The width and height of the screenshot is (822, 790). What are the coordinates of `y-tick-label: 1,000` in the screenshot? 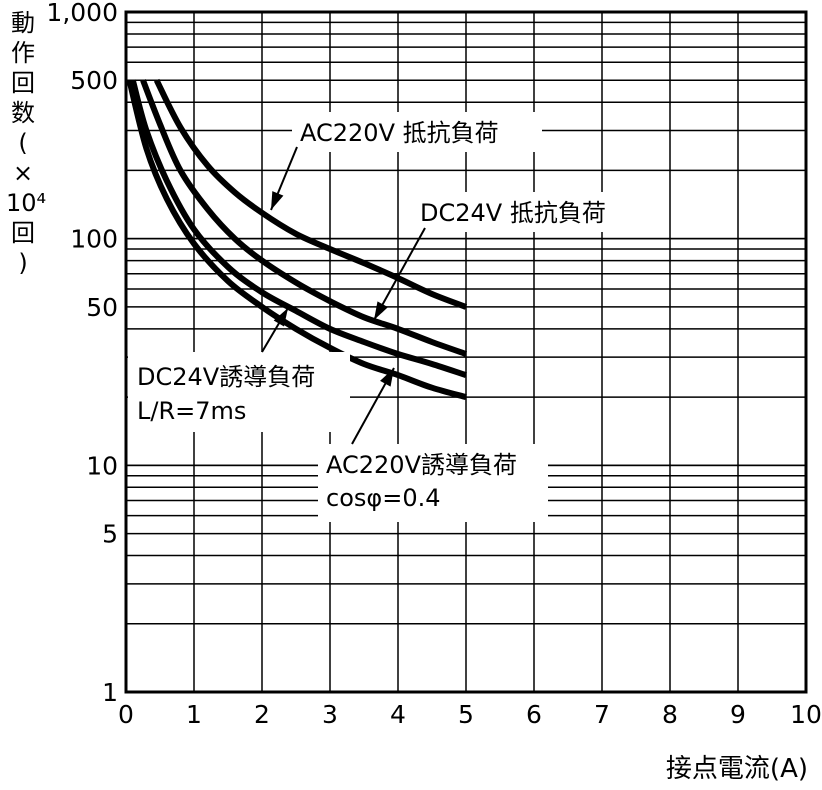 It's located at (82, 13).